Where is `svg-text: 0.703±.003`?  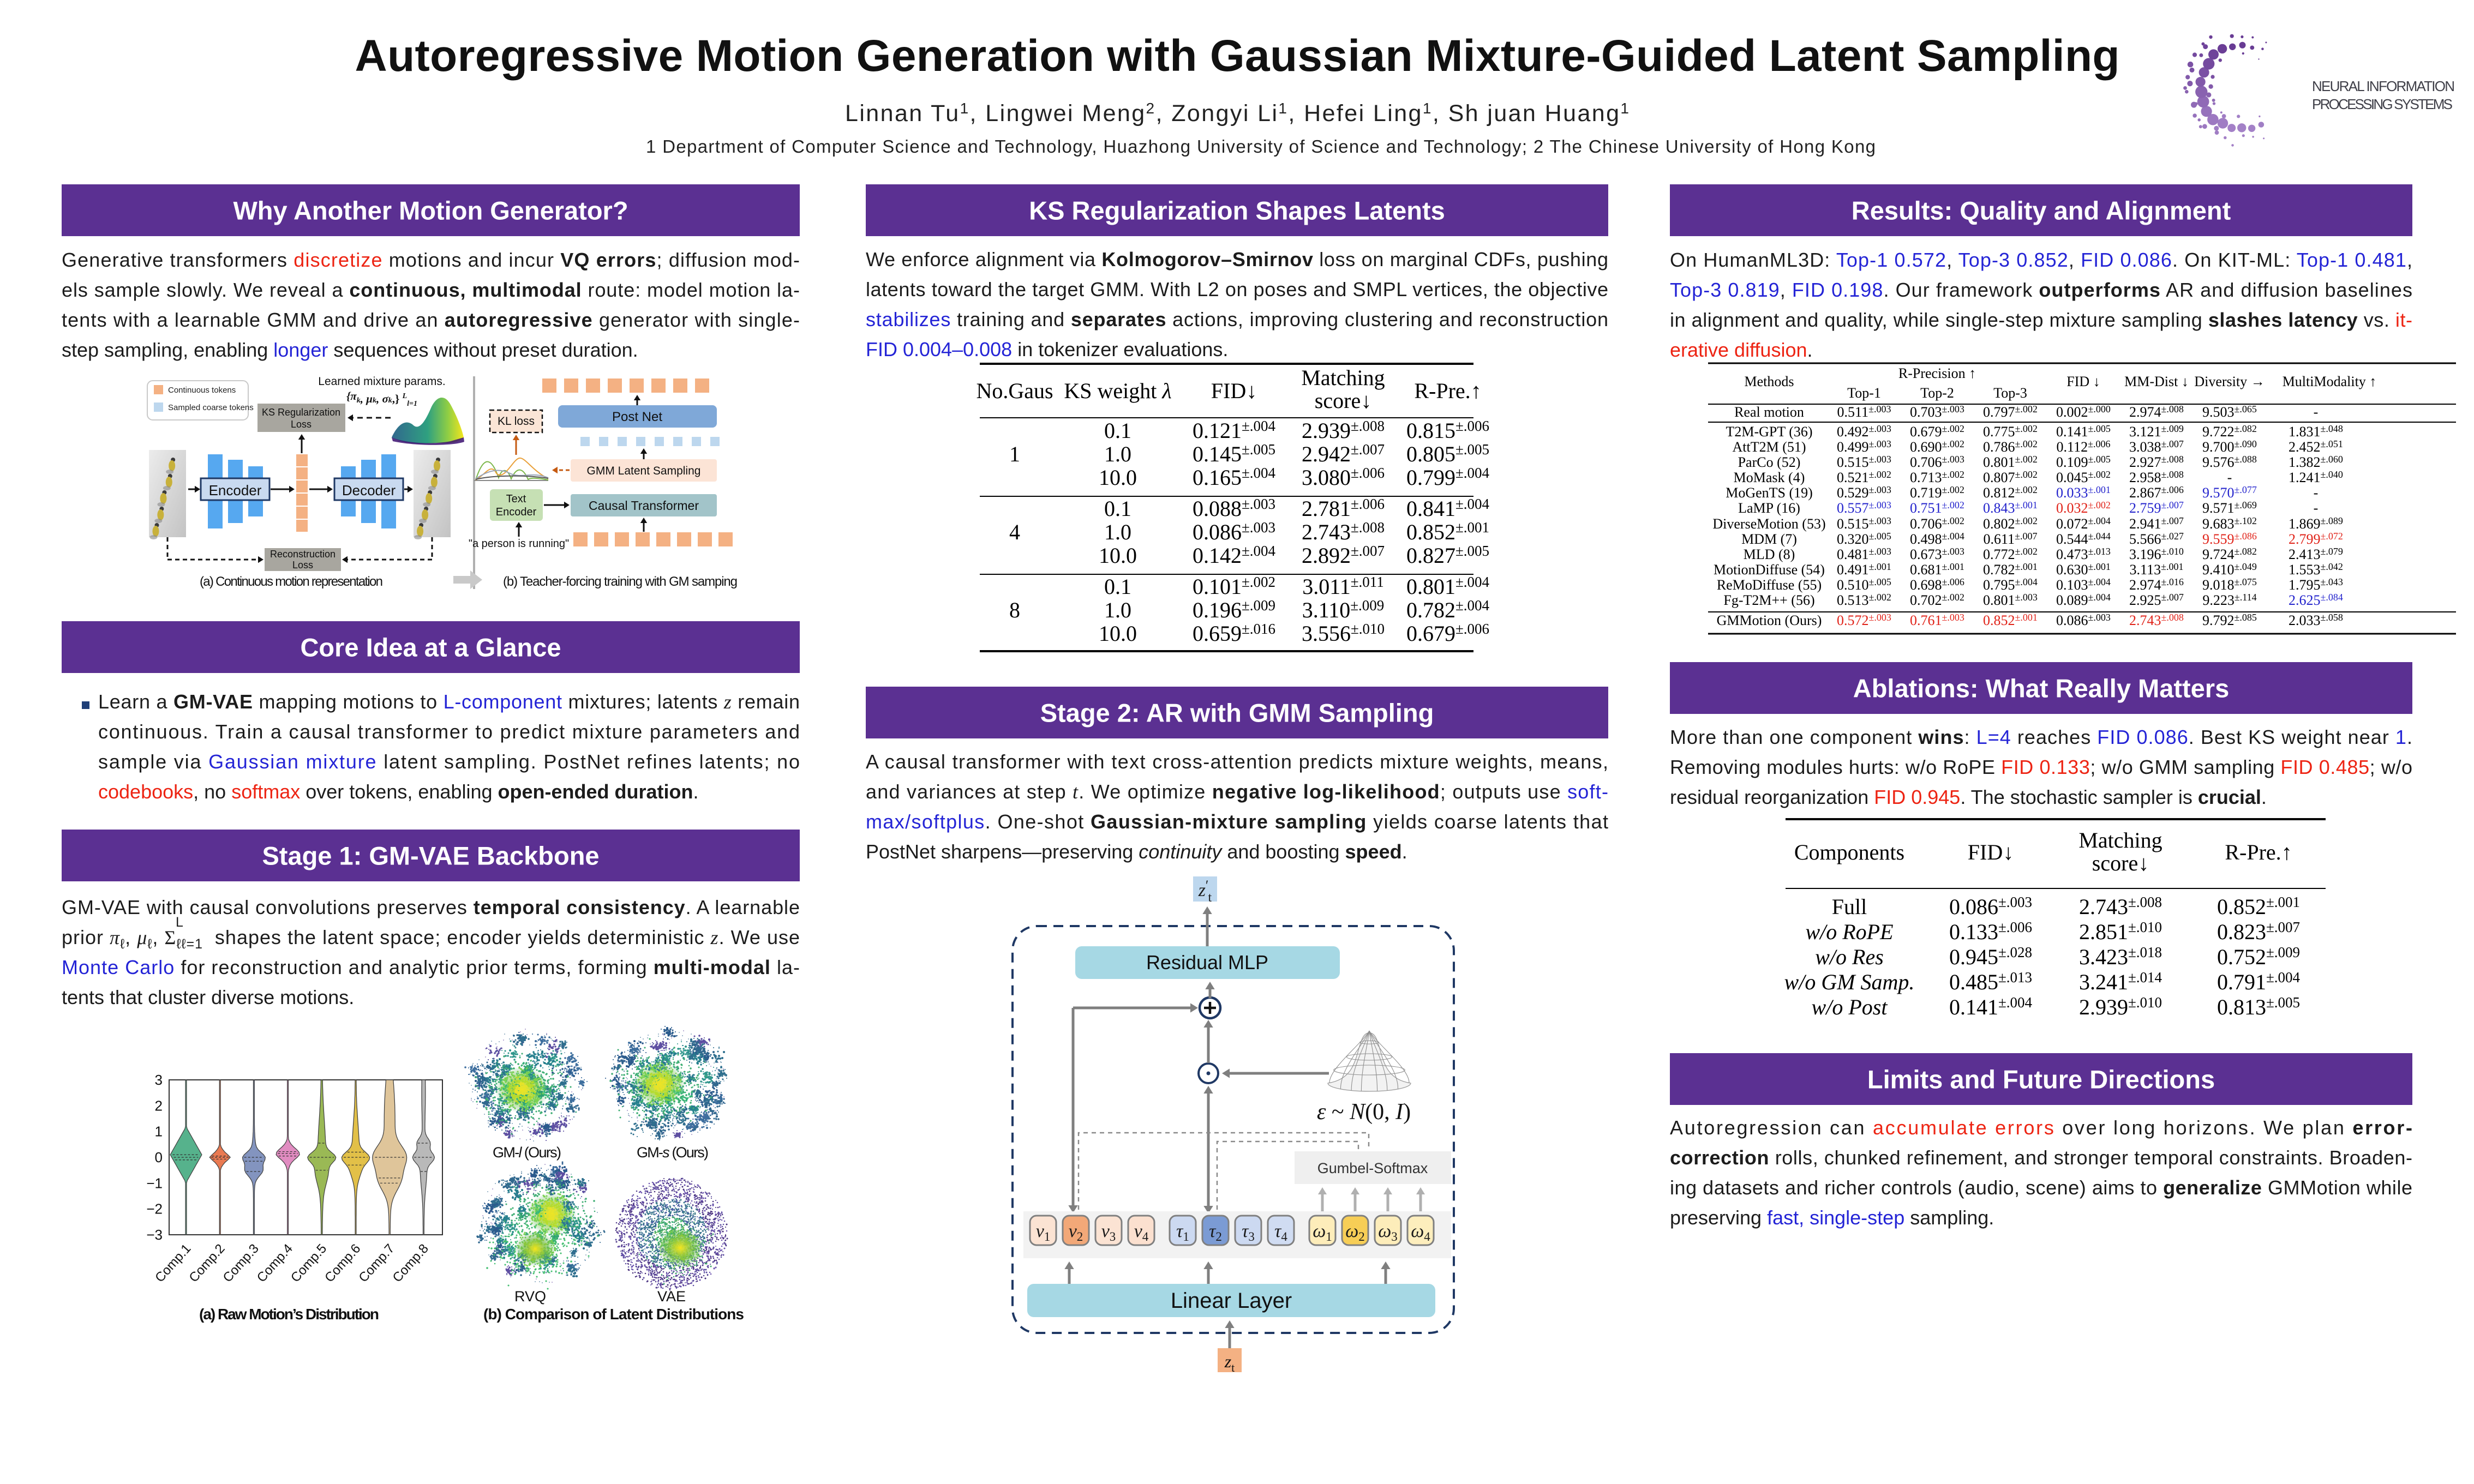 svg-text: 0.703±.003 is located at coordinates (1937, 412).